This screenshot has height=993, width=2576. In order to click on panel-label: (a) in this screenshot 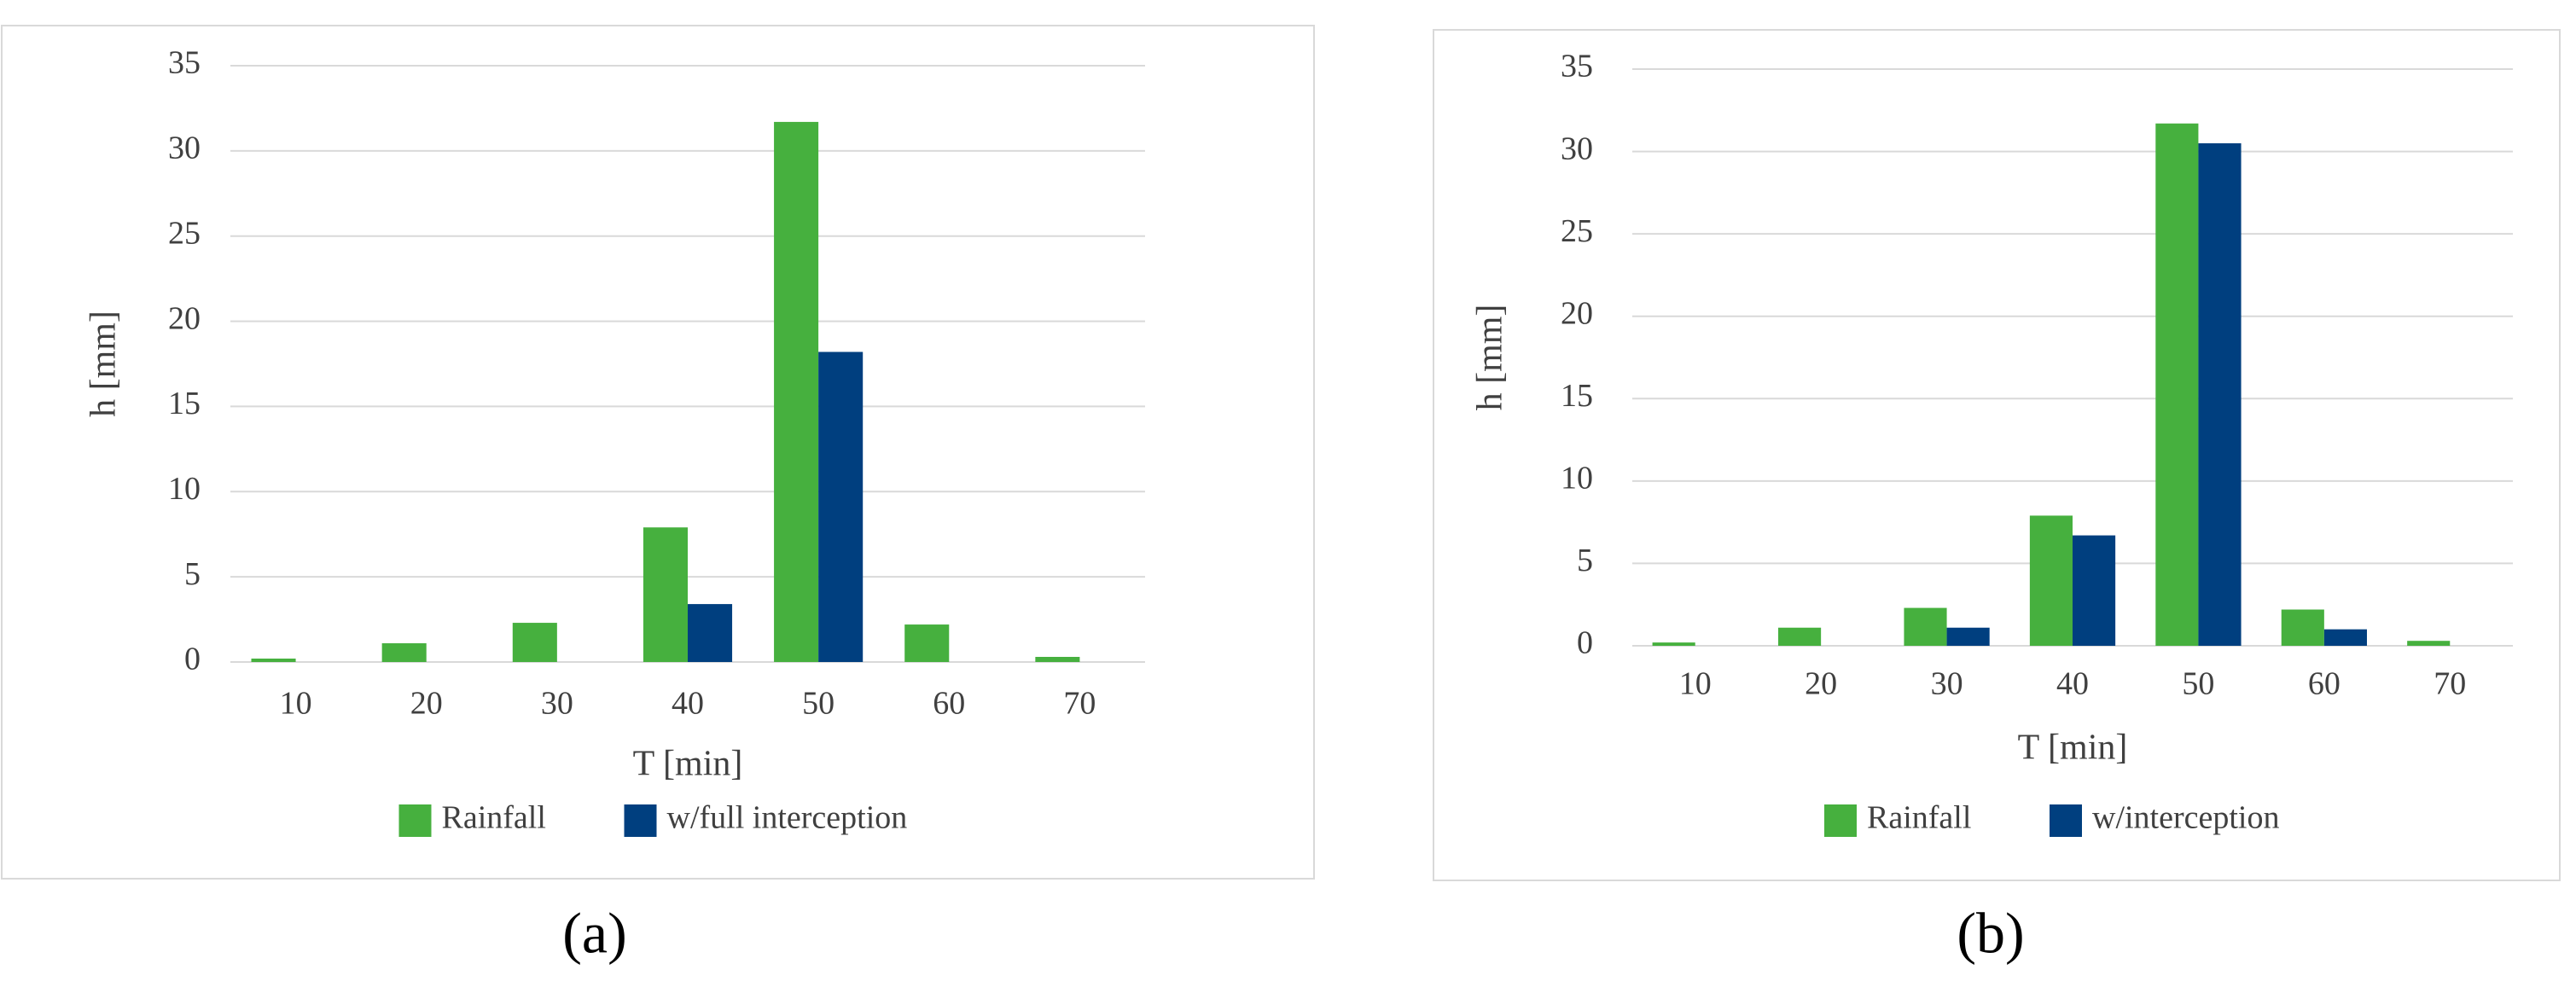, I will do `click(594, 934)`.